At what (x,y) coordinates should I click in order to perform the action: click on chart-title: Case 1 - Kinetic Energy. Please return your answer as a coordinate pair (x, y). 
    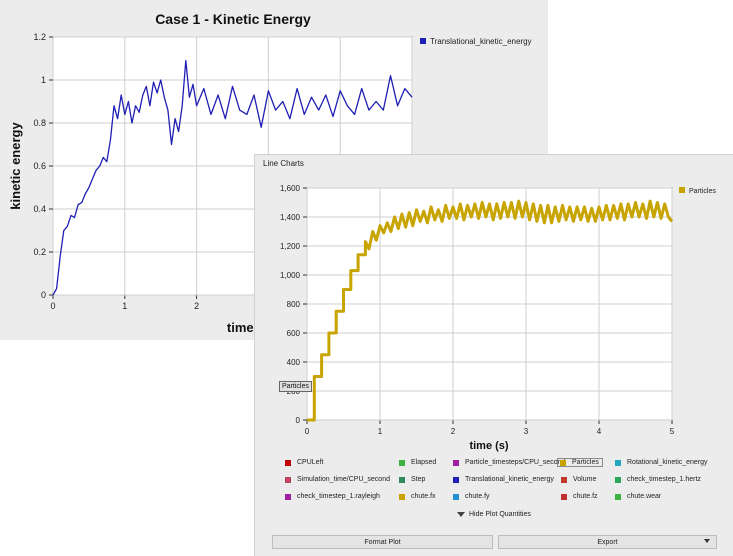
    Looking at the image, I should click on (233, 19).